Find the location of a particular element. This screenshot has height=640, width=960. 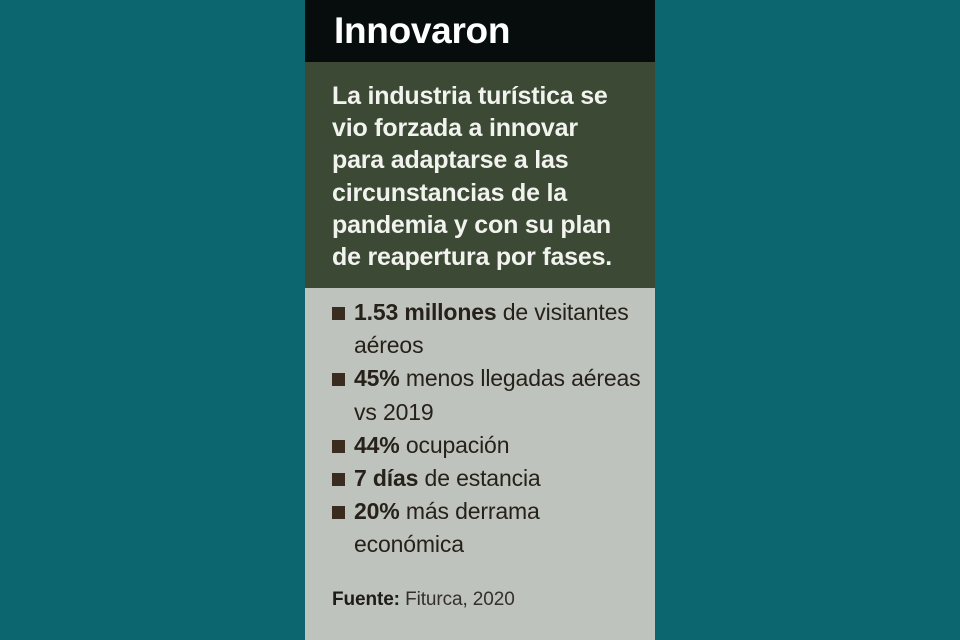

stat-value: 20% is located at coordinates (377, 511).